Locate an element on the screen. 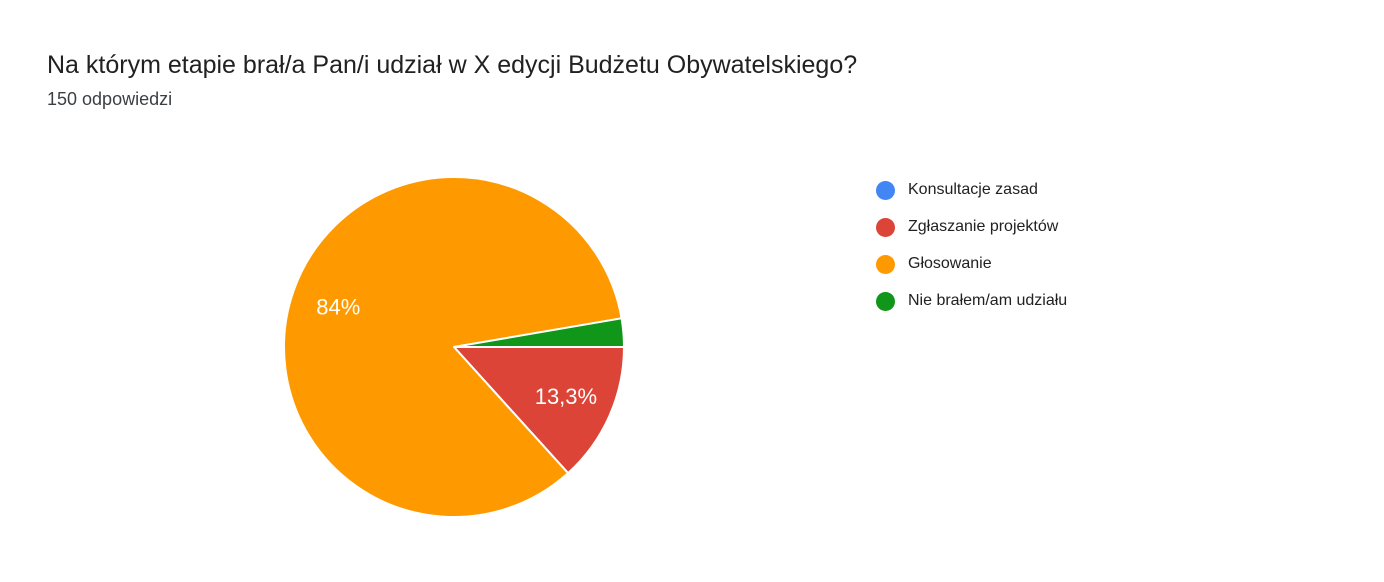 This screenshot has width=1384, height=582. slice-percentage-label-2: 84% is located at coordinates (338, 307).